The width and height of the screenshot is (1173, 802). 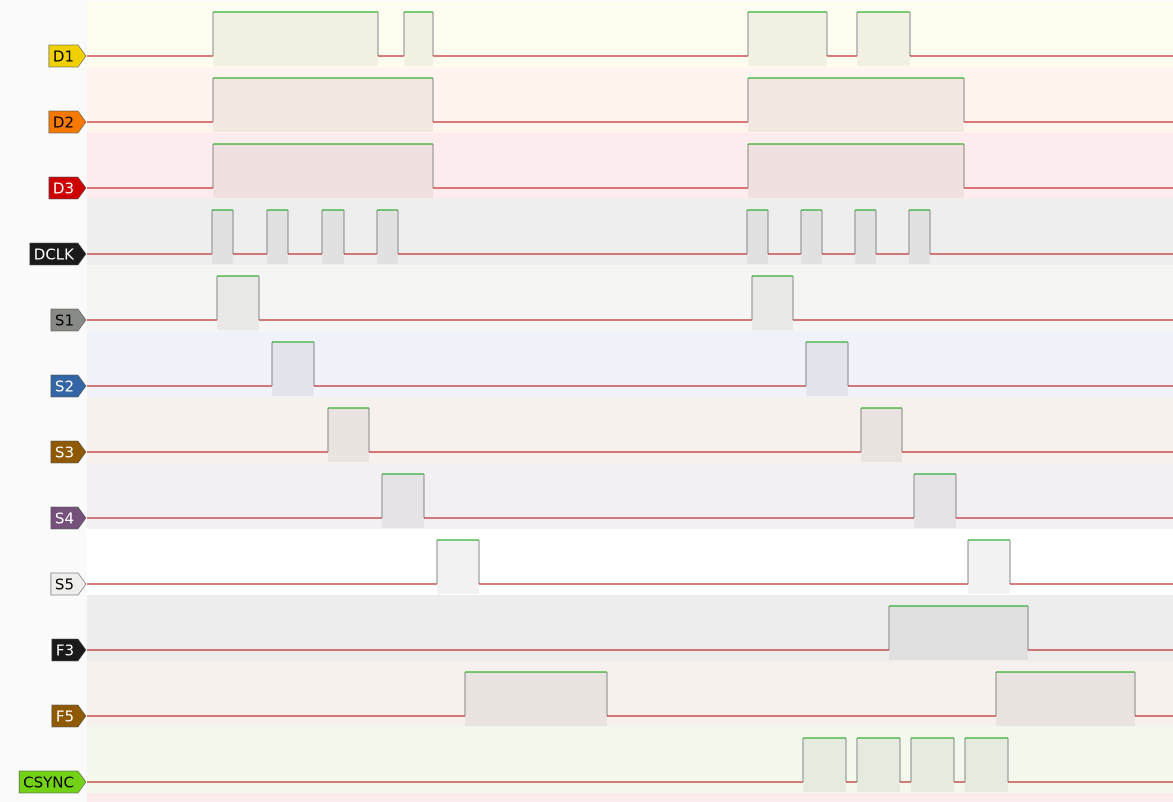 I want to click on channel-label: D3, so click(x=63, y=189).